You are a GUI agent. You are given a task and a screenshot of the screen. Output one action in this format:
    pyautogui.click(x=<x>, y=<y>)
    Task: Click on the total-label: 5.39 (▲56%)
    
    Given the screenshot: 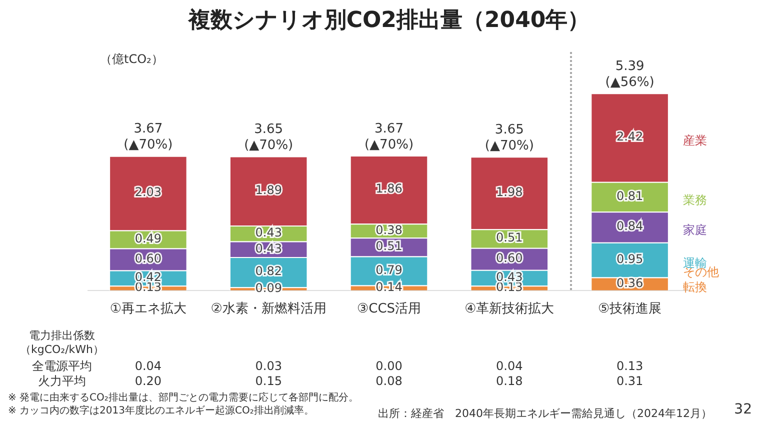 What is the action you would take?
    pyautogui.click(x=629, y=74)
    